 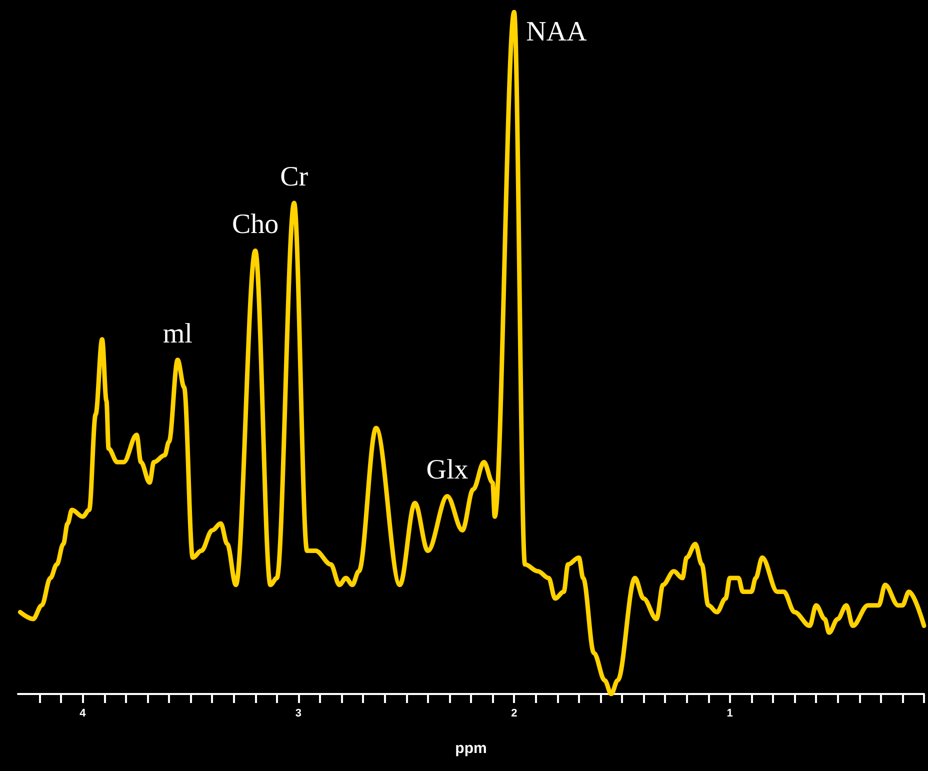 I want to click on x-tick-label: 2, so click(x=514, y=714).